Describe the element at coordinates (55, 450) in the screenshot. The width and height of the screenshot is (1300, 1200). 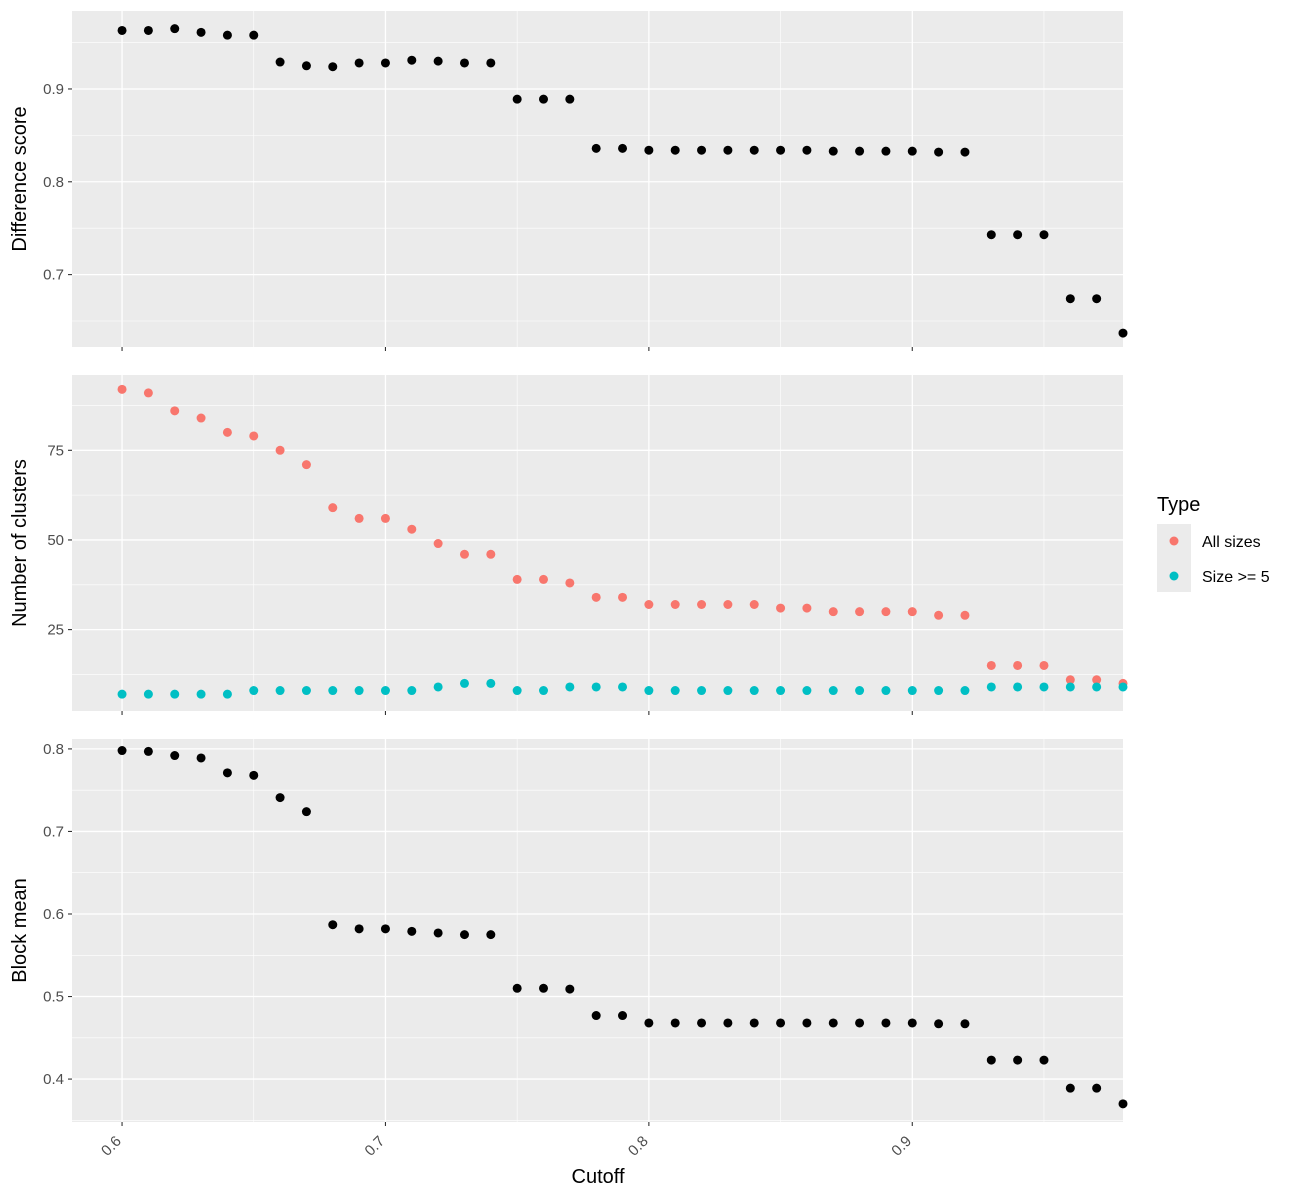
I see `y-tick-label: 75` at that location.